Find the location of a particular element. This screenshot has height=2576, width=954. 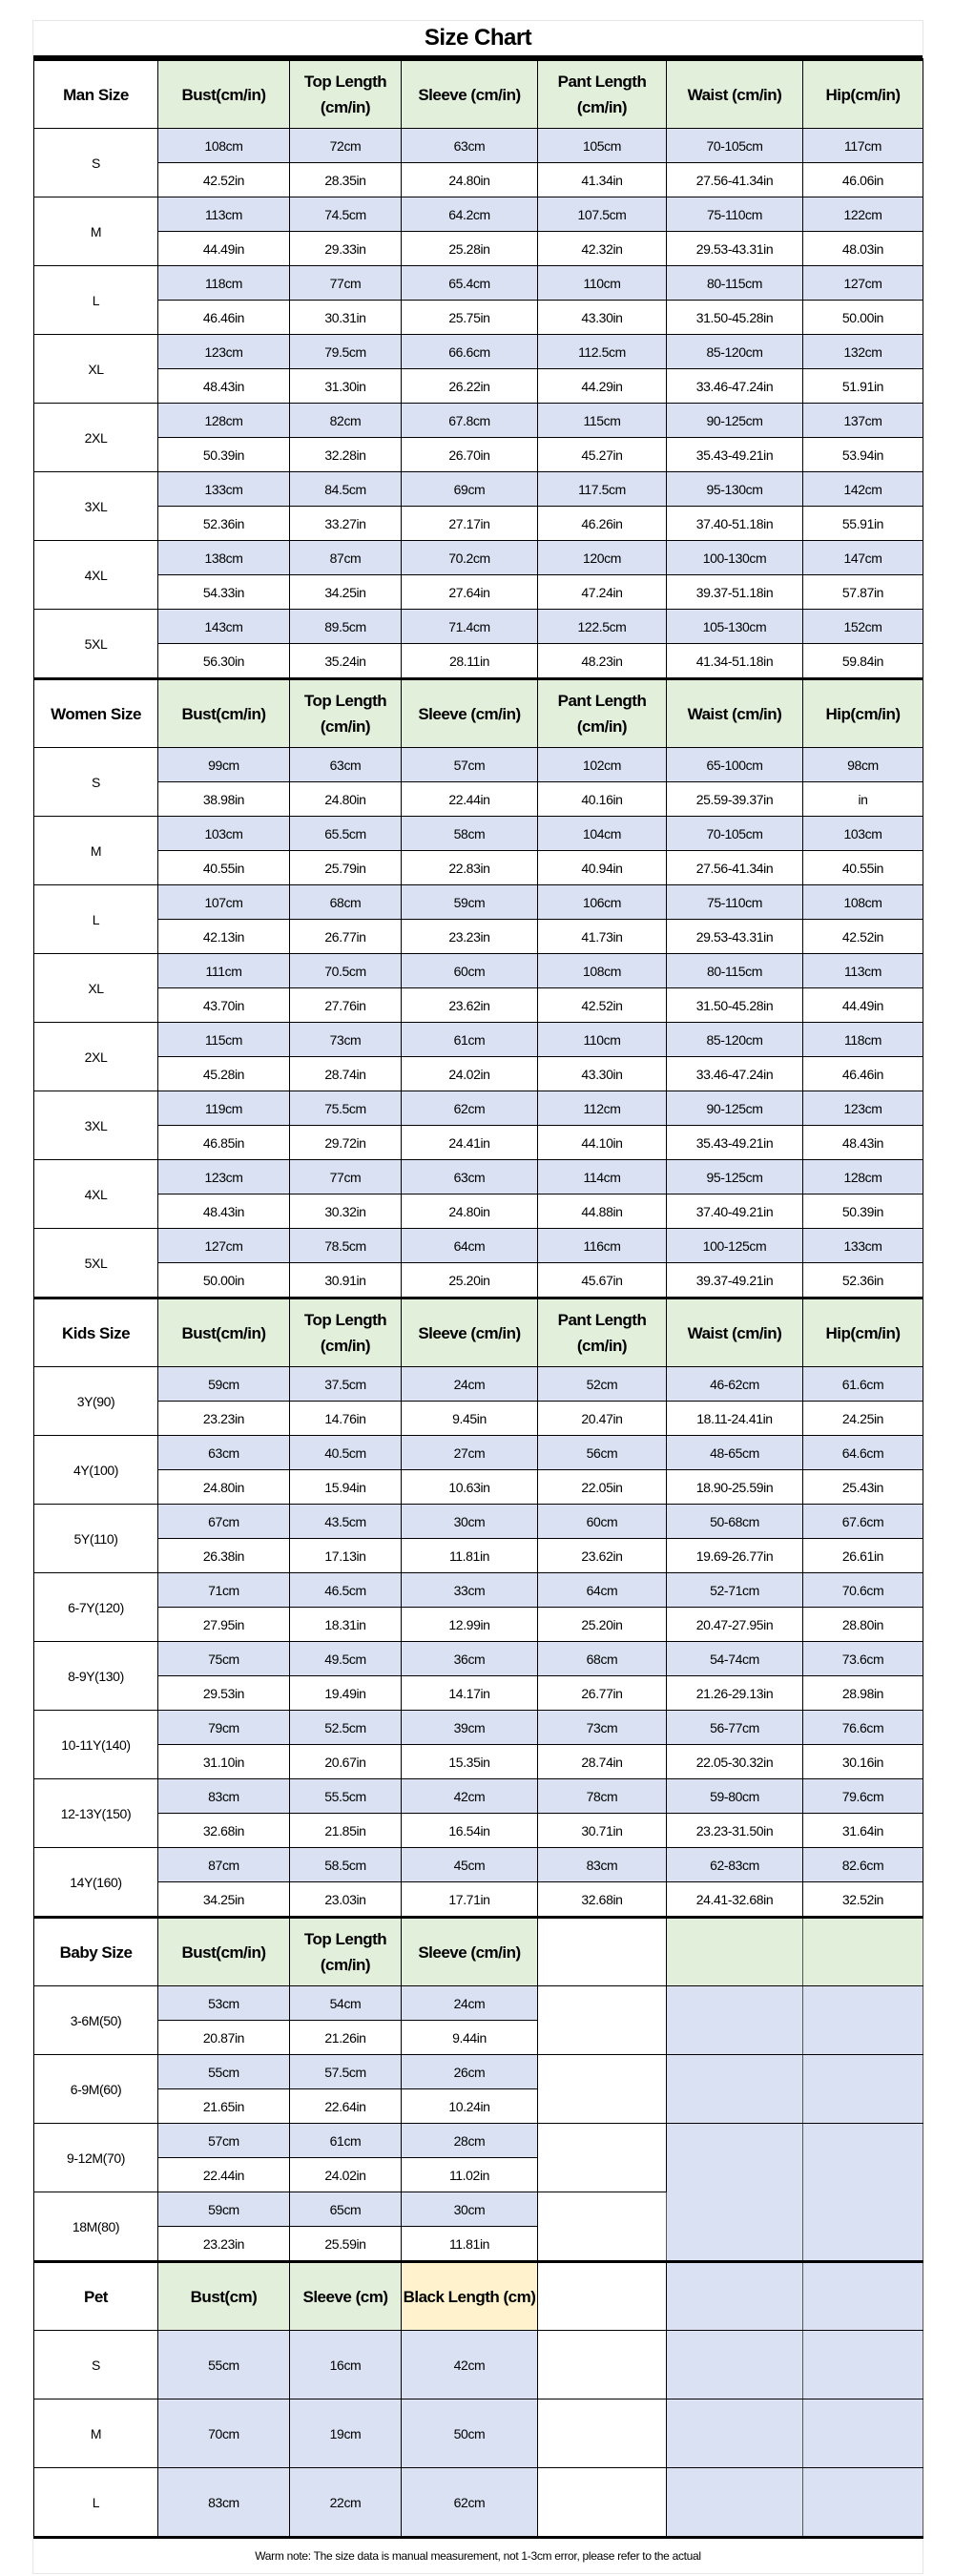

inch-value: 44.88in is located at coordinates (602, 1211).